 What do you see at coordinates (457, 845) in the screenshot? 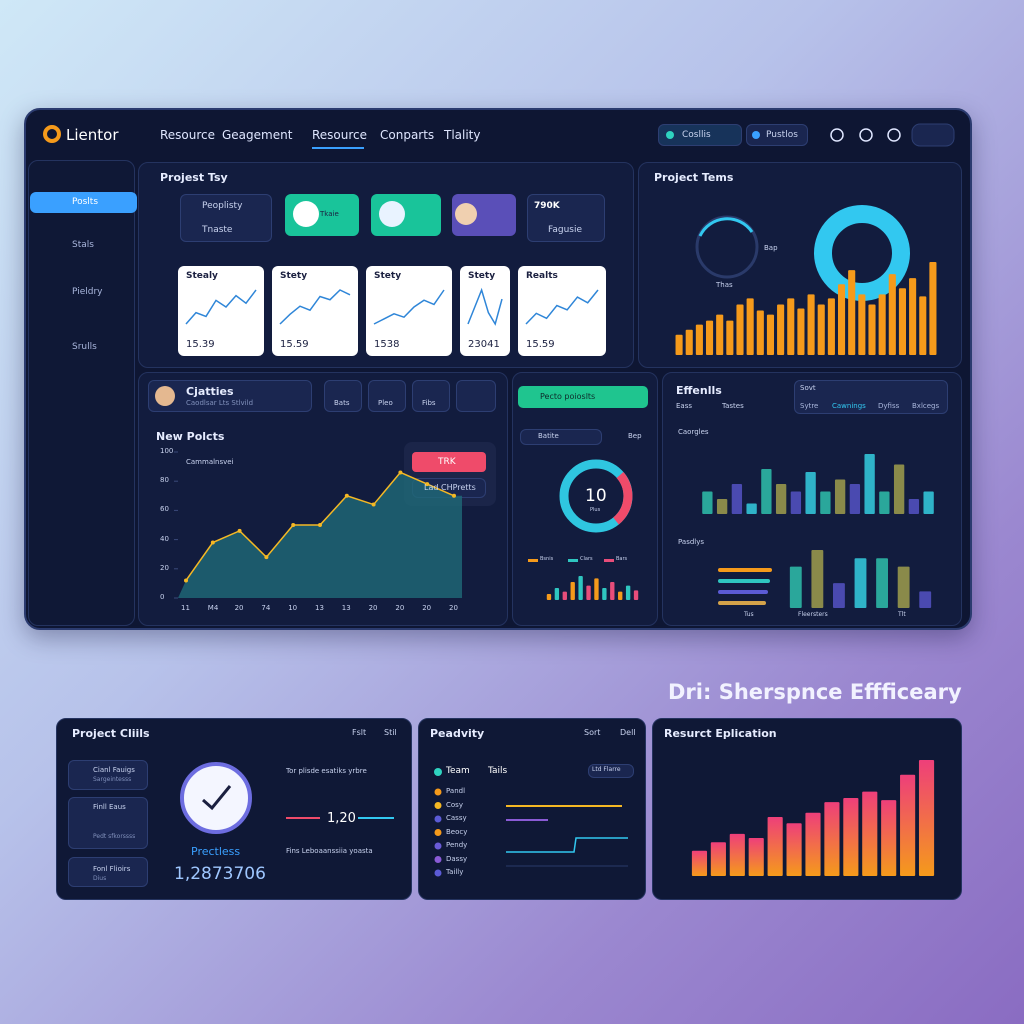
I see `name: Pendy` at bounding box center [457, 845].